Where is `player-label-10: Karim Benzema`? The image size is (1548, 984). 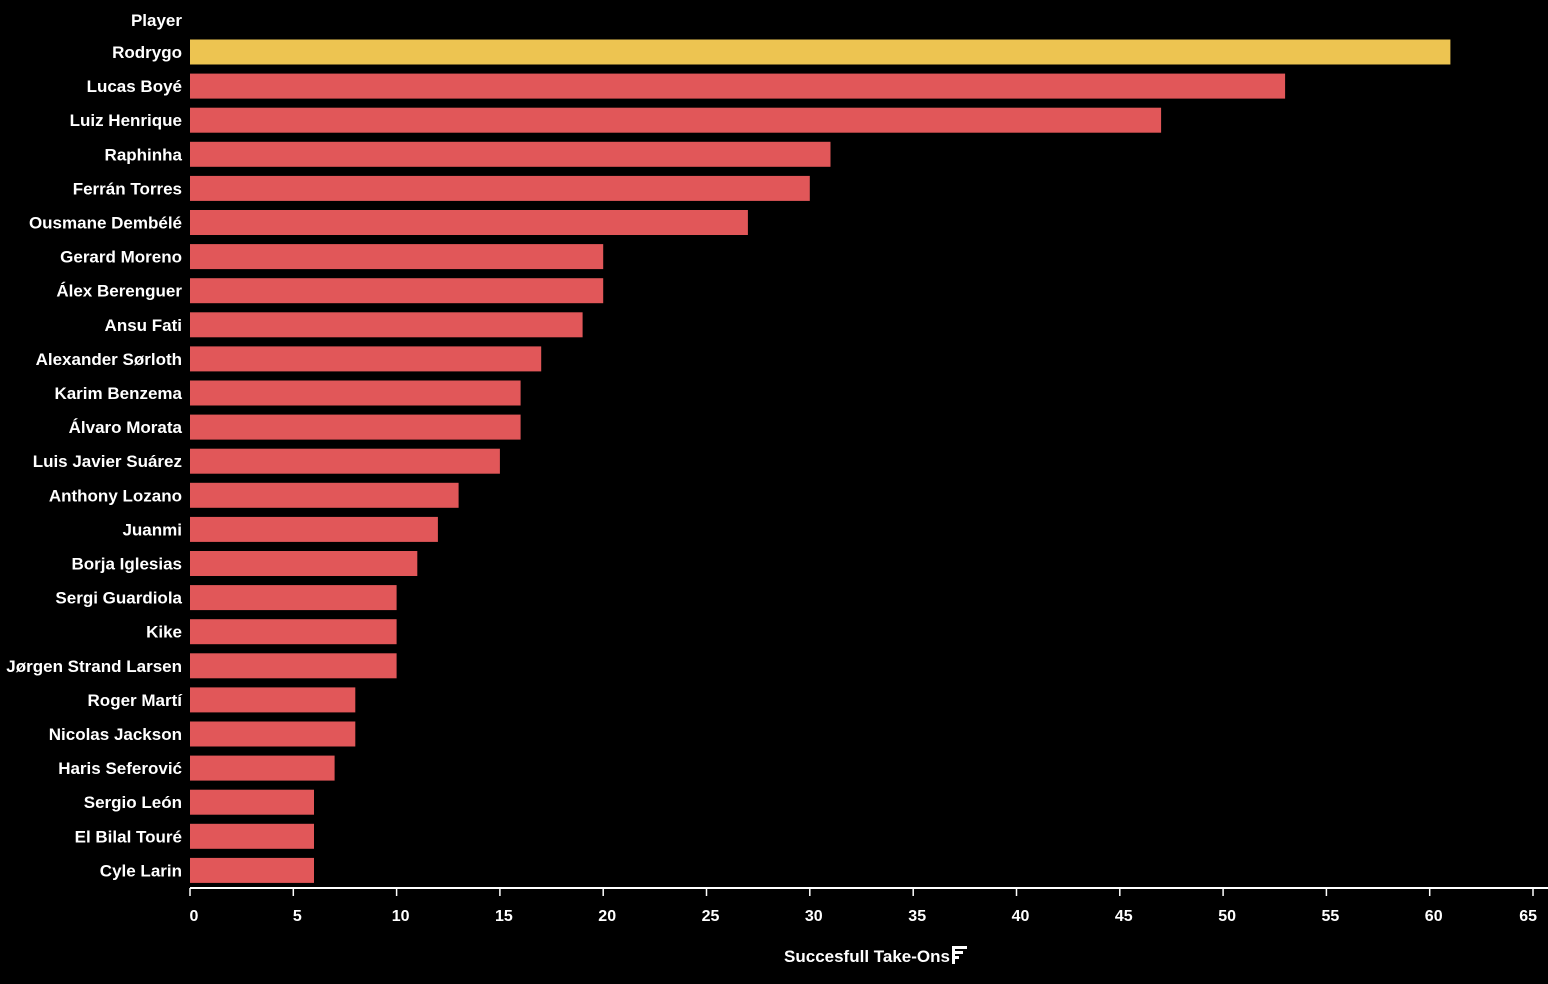 player-label-10: Karim Benzema is located at coordinates (118, 393).